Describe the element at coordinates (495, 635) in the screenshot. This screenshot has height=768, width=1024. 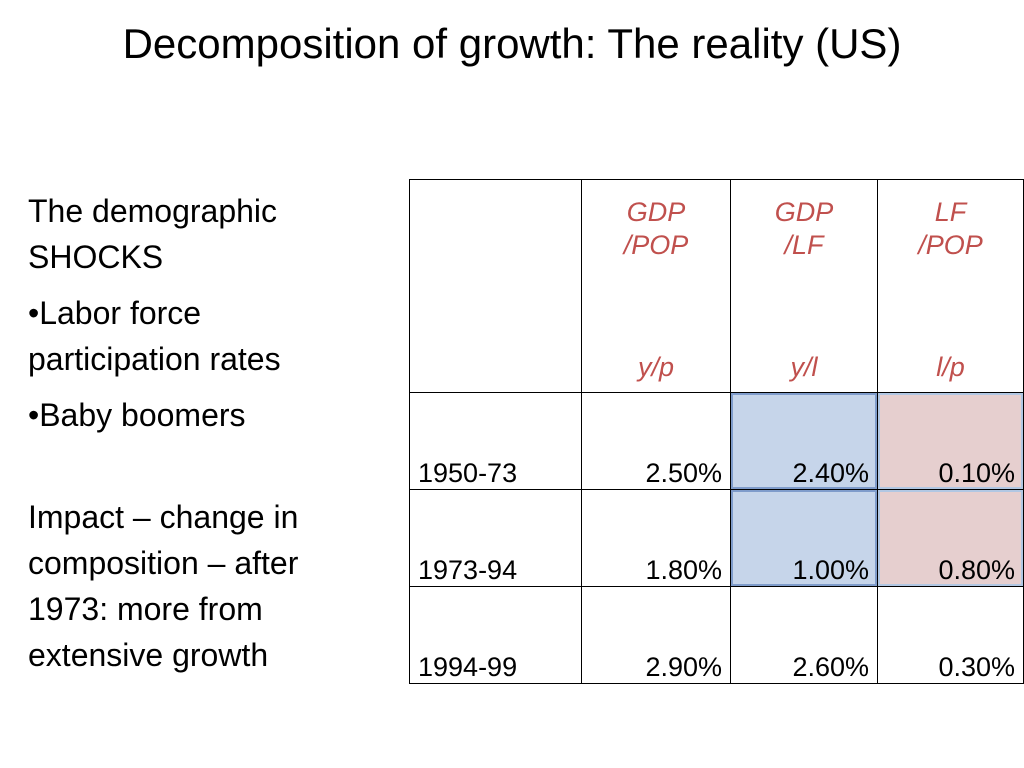
I see `period-cell: 1994-99` at that location.